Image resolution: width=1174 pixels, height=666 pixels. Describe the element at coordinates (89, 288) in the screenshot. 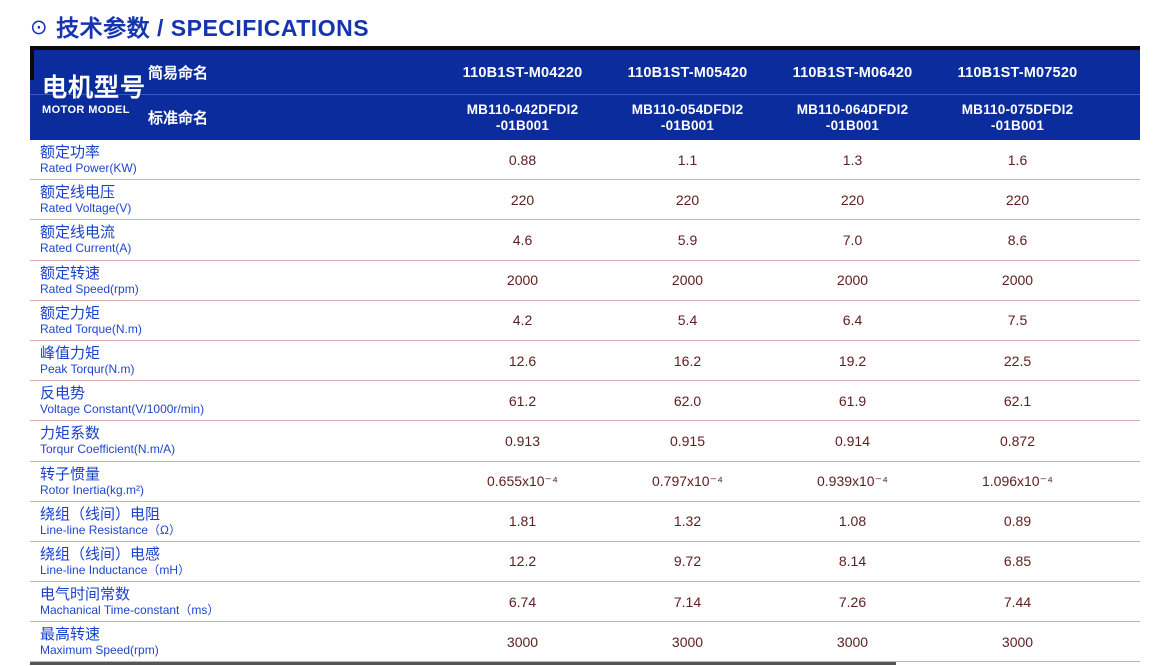

I see `row-label-en: Rated Speed(rpm)` at that location.